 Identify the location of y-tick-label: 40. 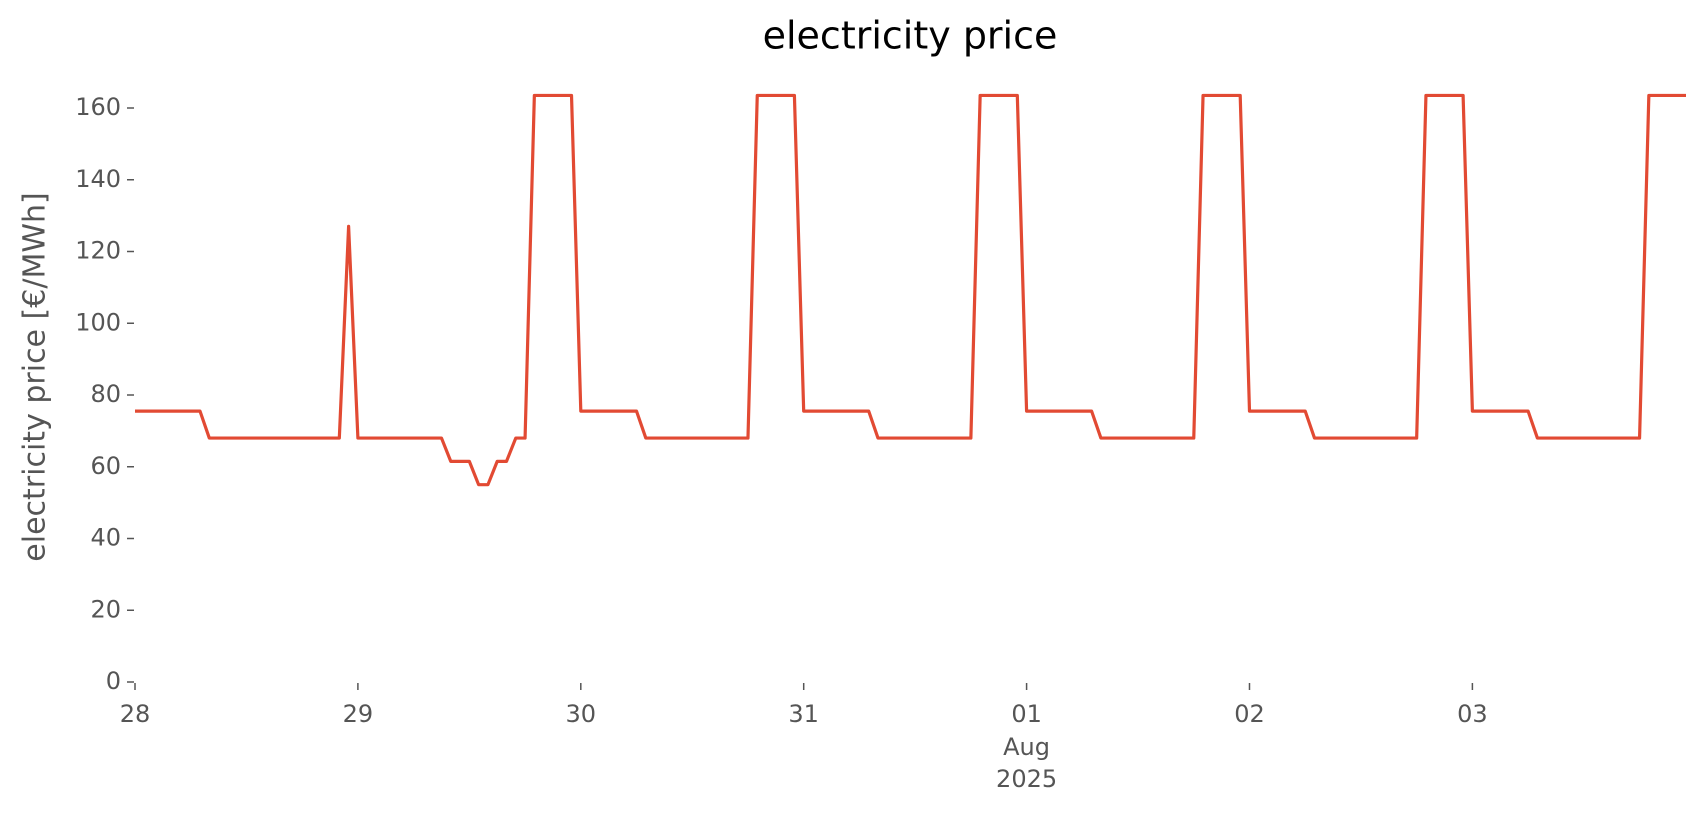
(105, 538).